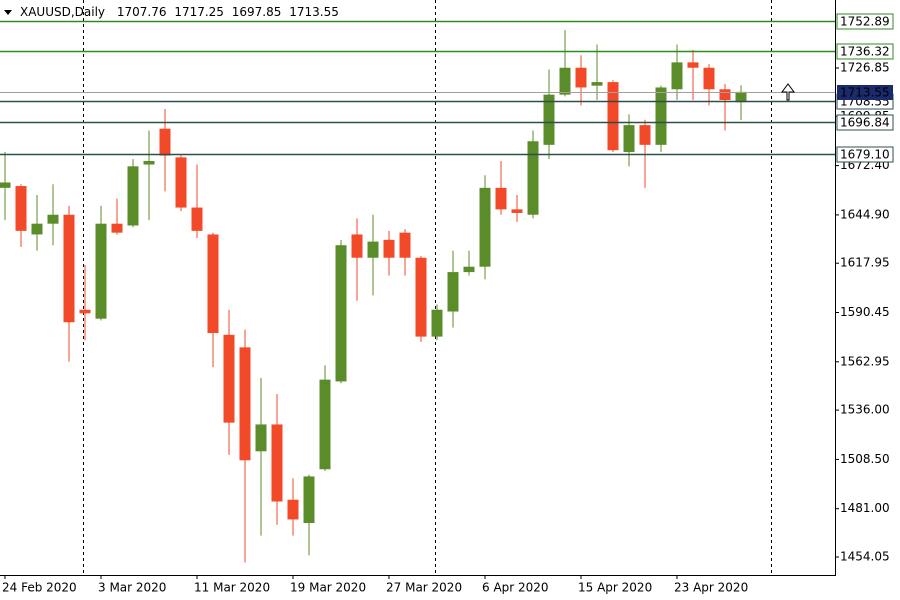  Describe the element at coordinates (865, 508) in the screenshot. I see `y-tick-label: 1481.00` at that location.